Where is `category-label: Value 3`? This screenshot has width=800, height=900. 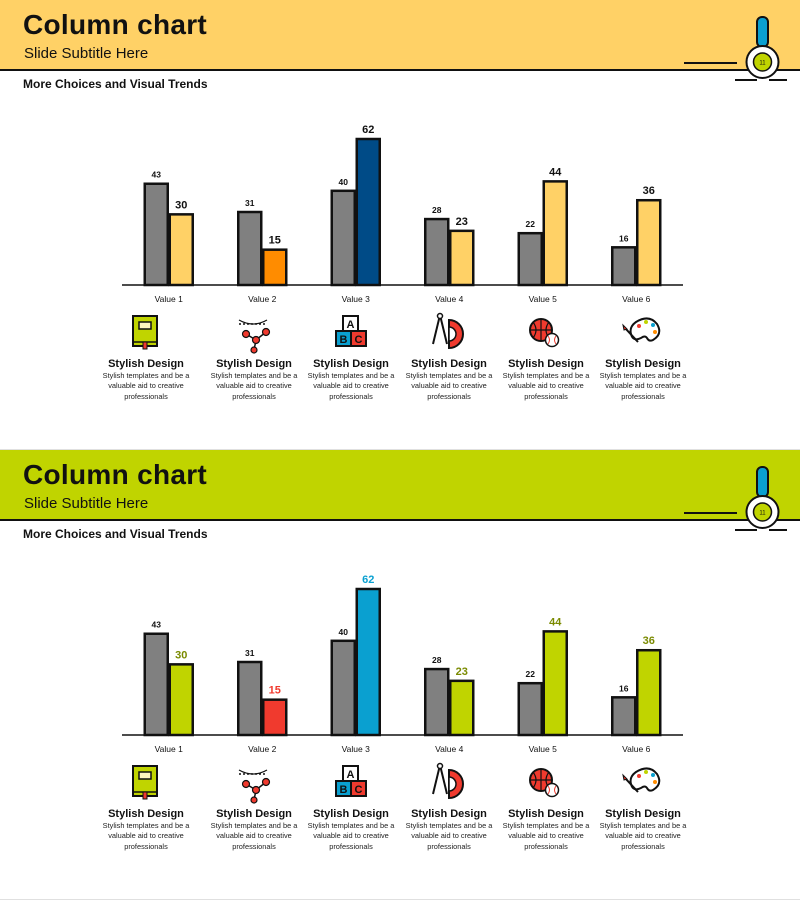
category-label: Value 3 is located at coordinates (356, 299).